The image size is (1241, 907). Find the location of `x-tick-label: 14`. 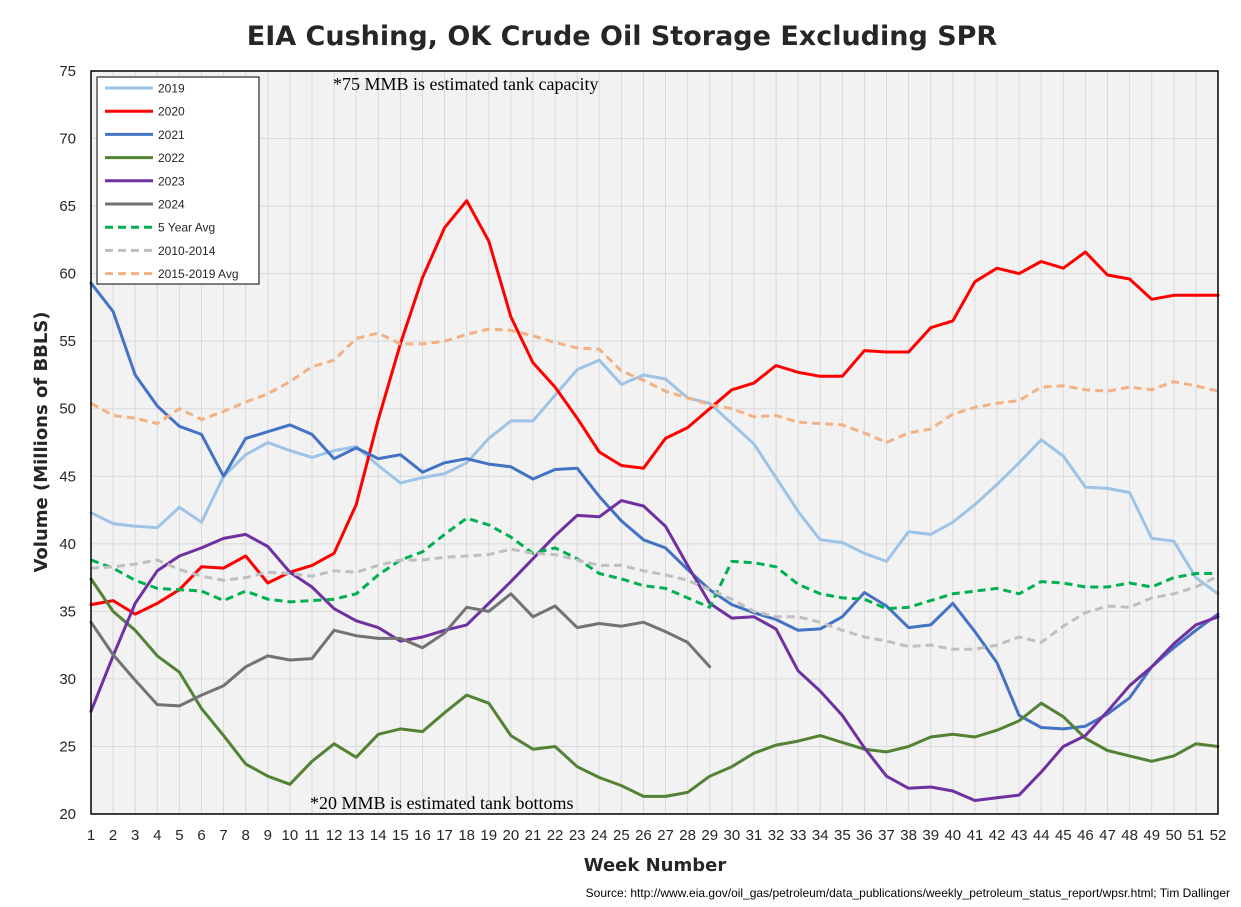

x-tick-label: 14 is located at coordinates (378, 835).